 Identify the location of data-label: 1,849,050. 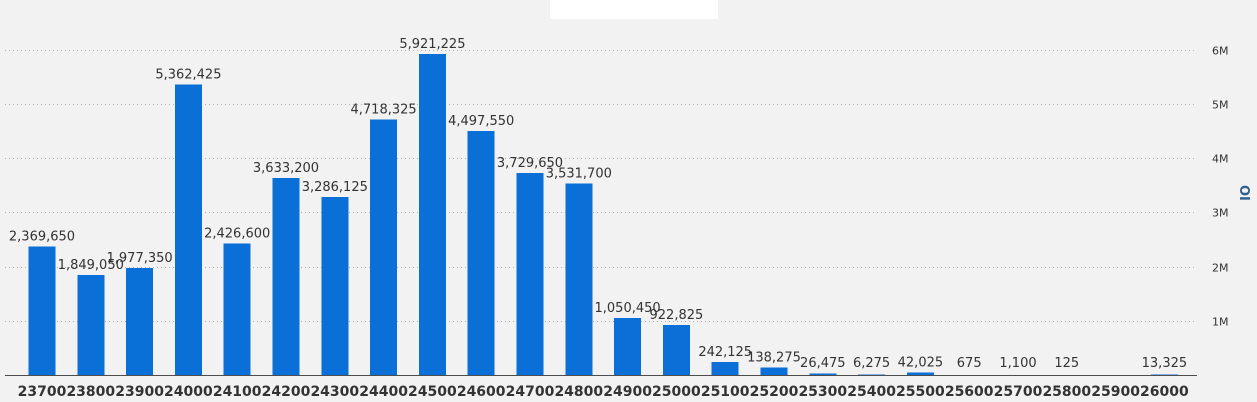
(91, 265).